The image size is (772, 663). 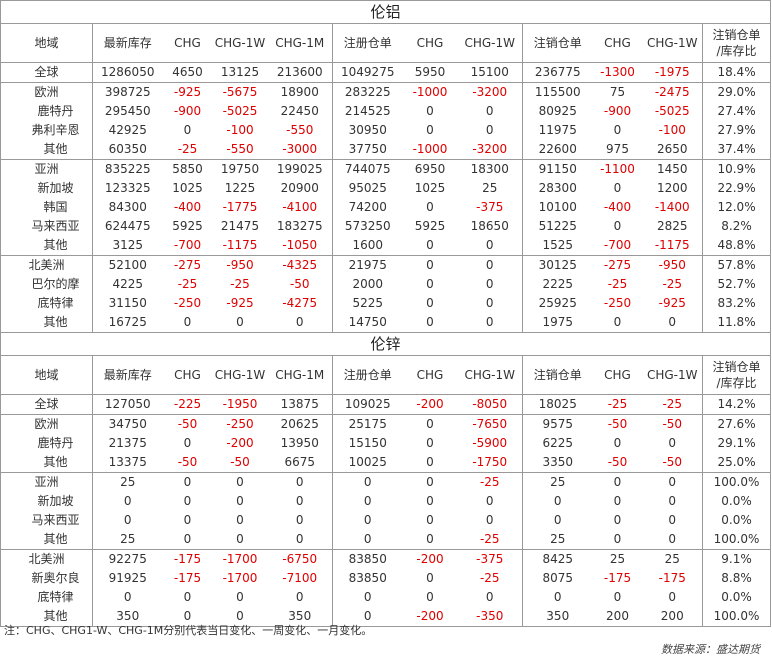 I want to click on table-cell: 200, so click(x=672, y=616).